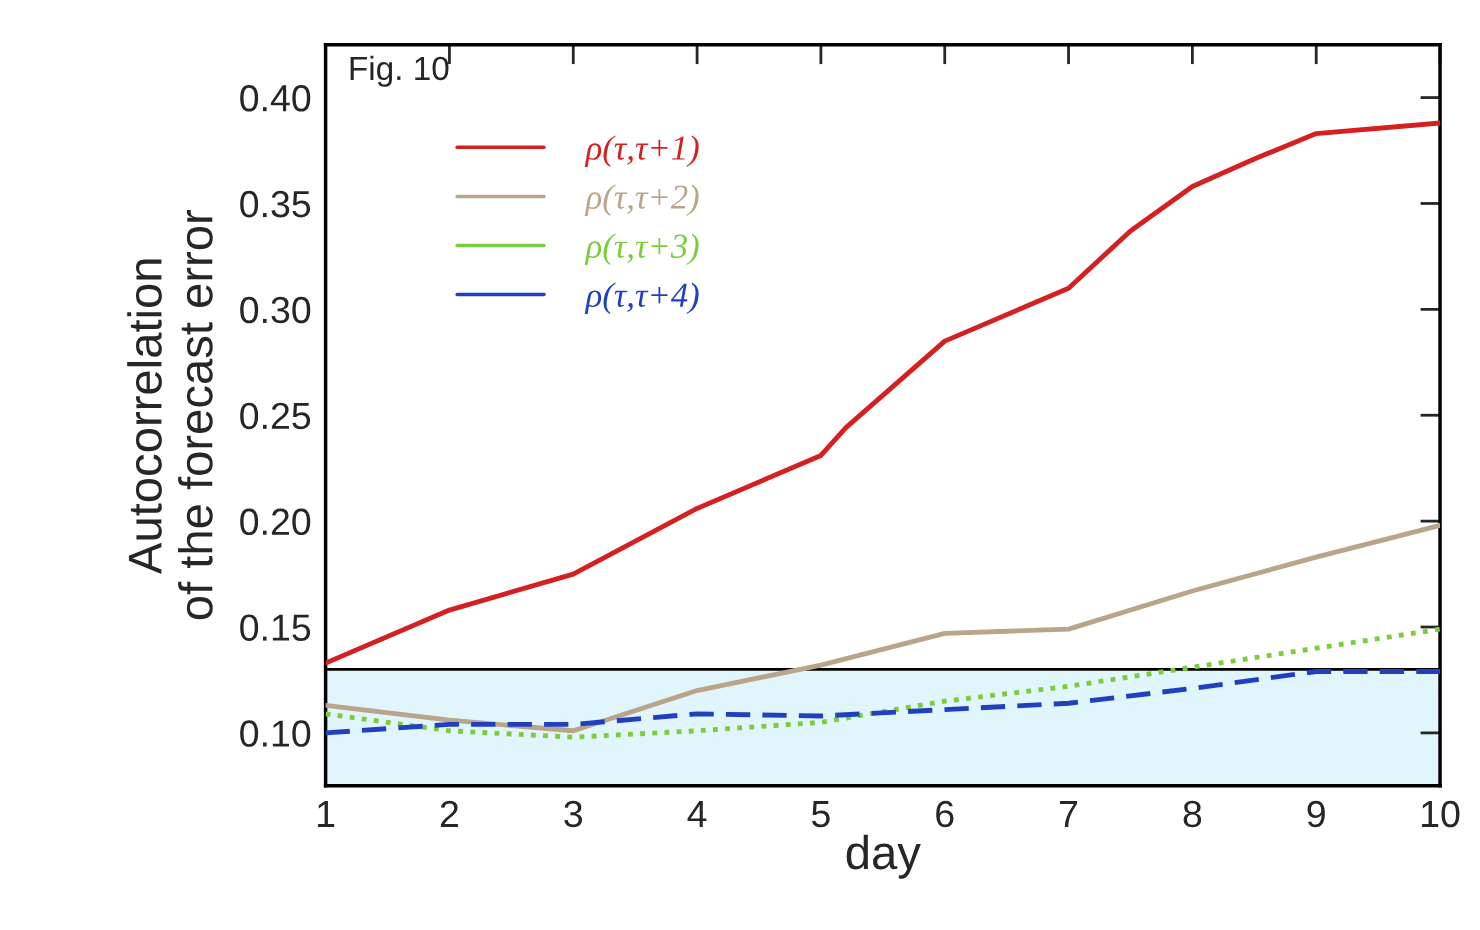 This screenshot has width=1480, height=930. What do you see at coordinates (275, 204) in the screenshot?
I see `y-tick-label: 0.35` at bounding box center [275, 204].